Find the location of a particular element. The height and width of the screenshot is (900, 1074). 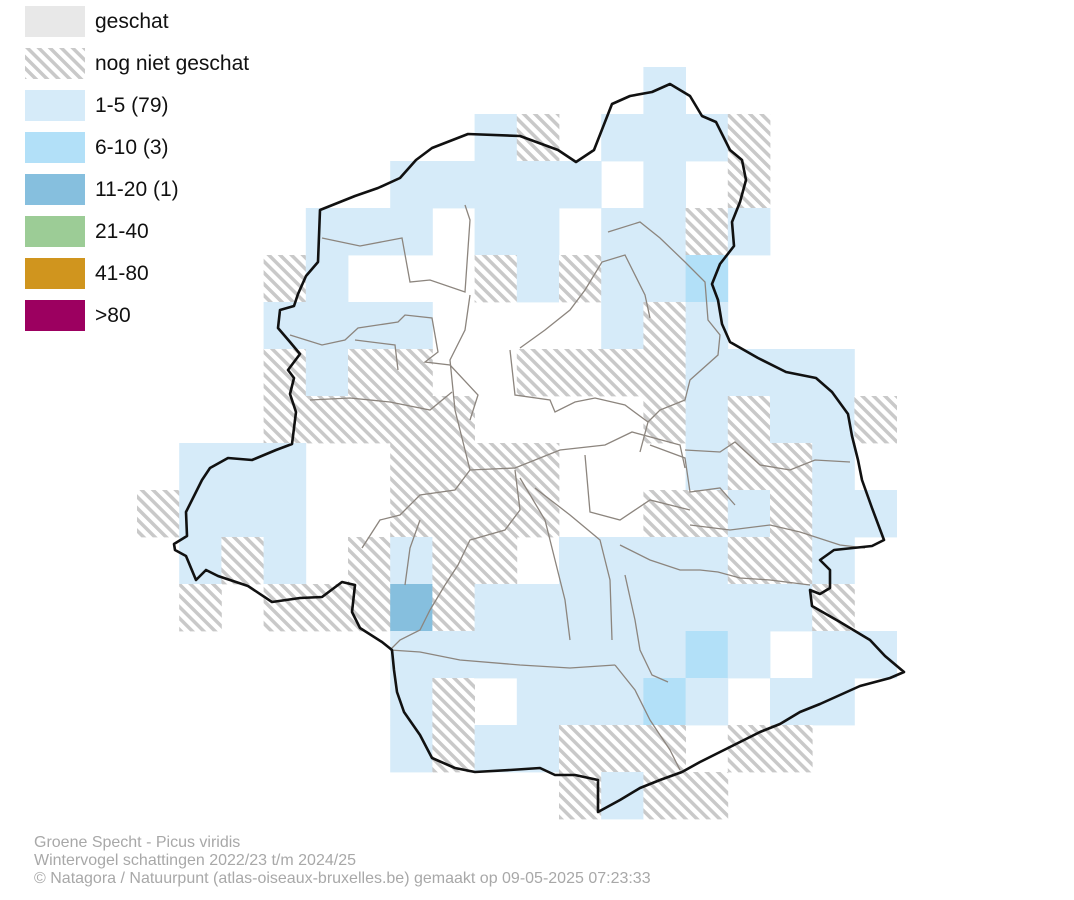

legend-label: 21-40 is located at coordinates (122, 231).